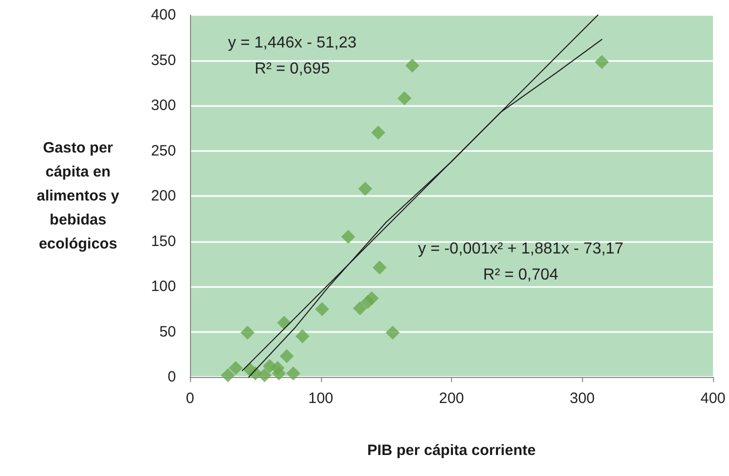  I want to click on x-tick-label: 300, so click(582, 398).